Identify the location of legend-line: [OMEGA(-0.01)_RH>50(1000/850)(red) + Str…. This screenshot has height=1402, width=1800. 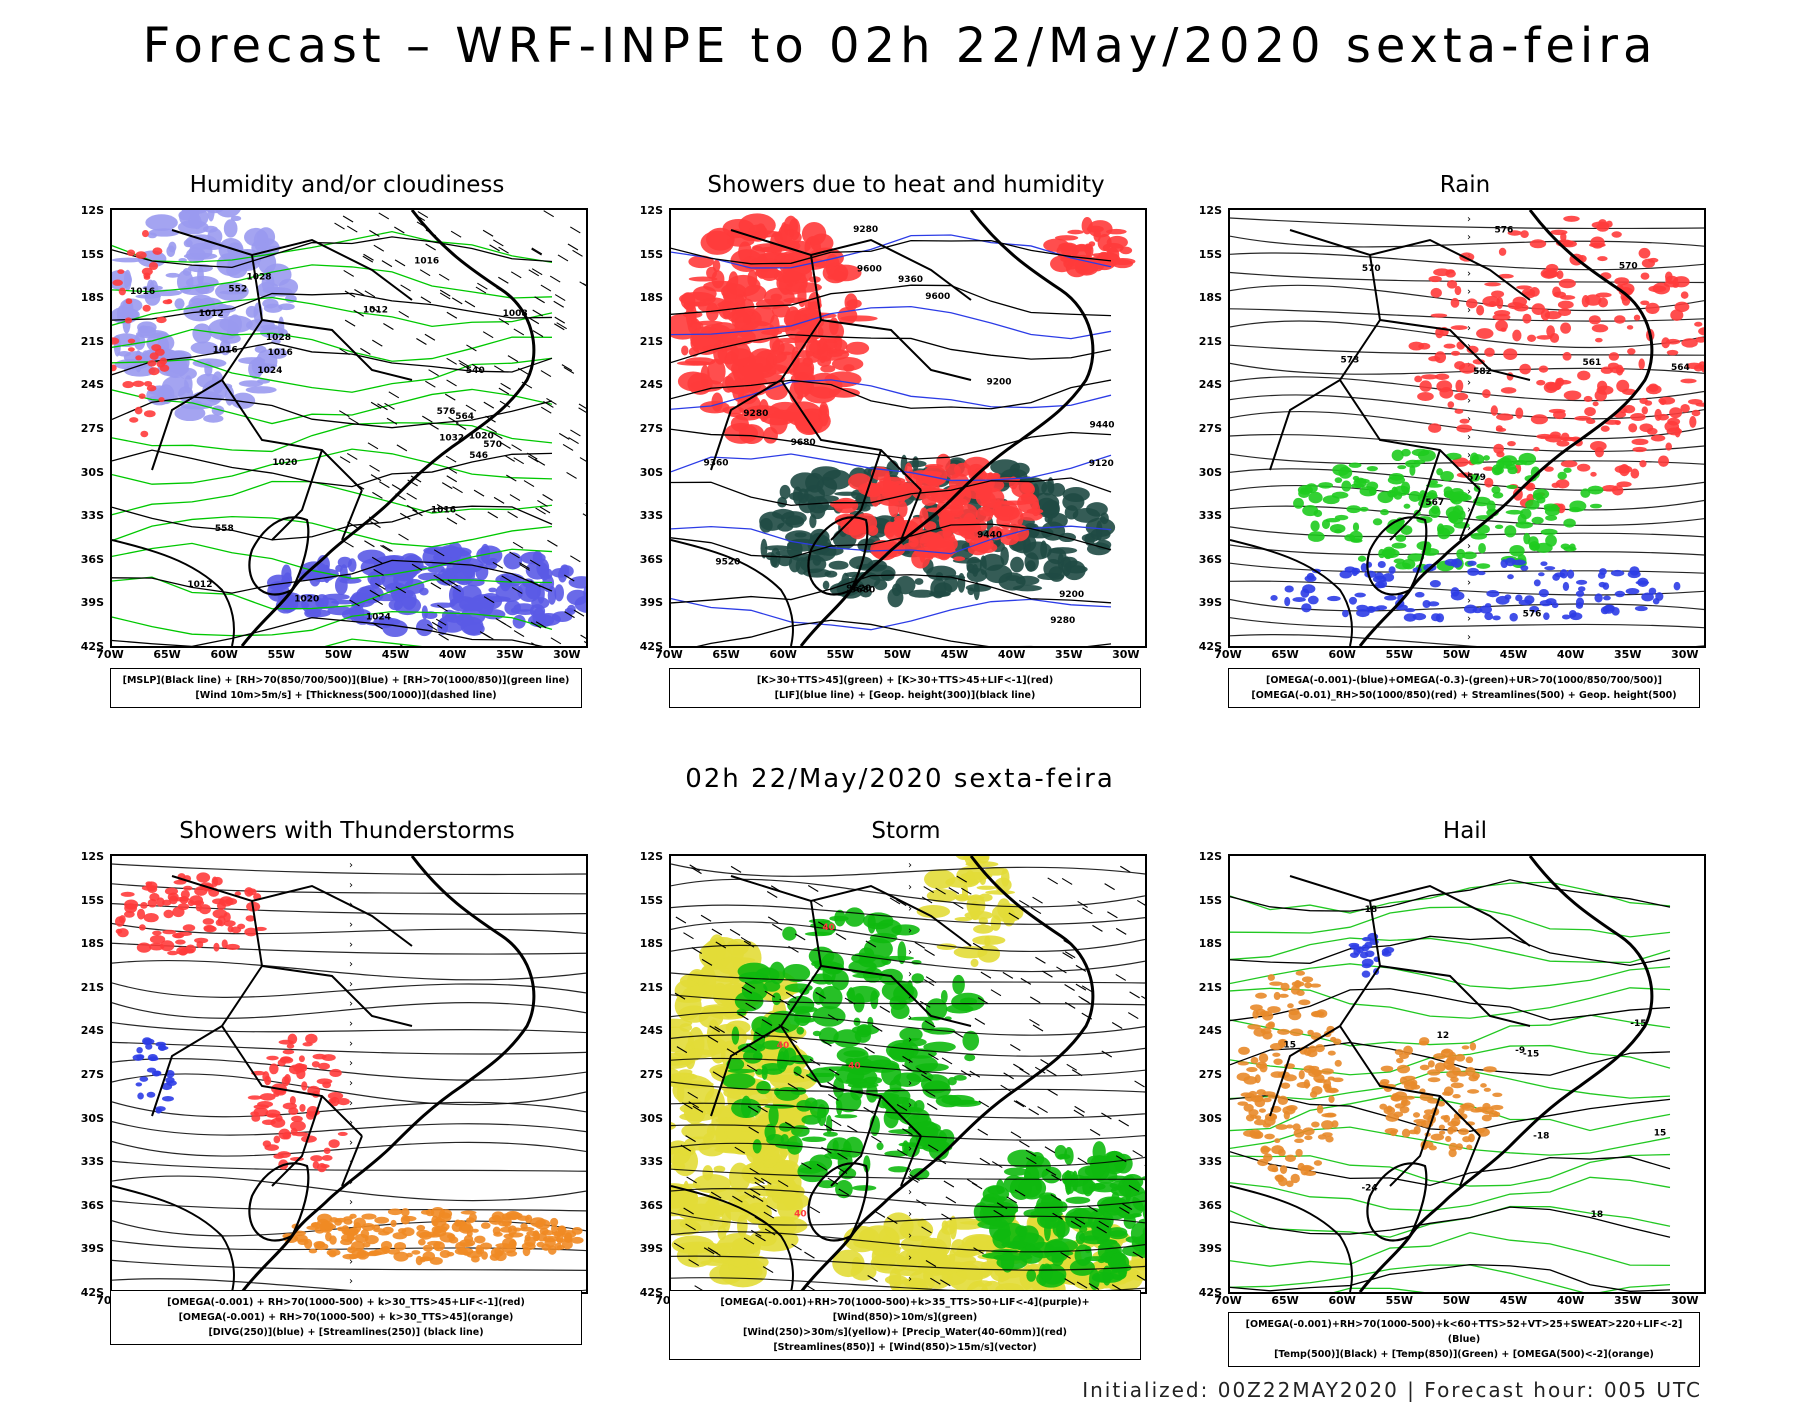
(1464, 695).